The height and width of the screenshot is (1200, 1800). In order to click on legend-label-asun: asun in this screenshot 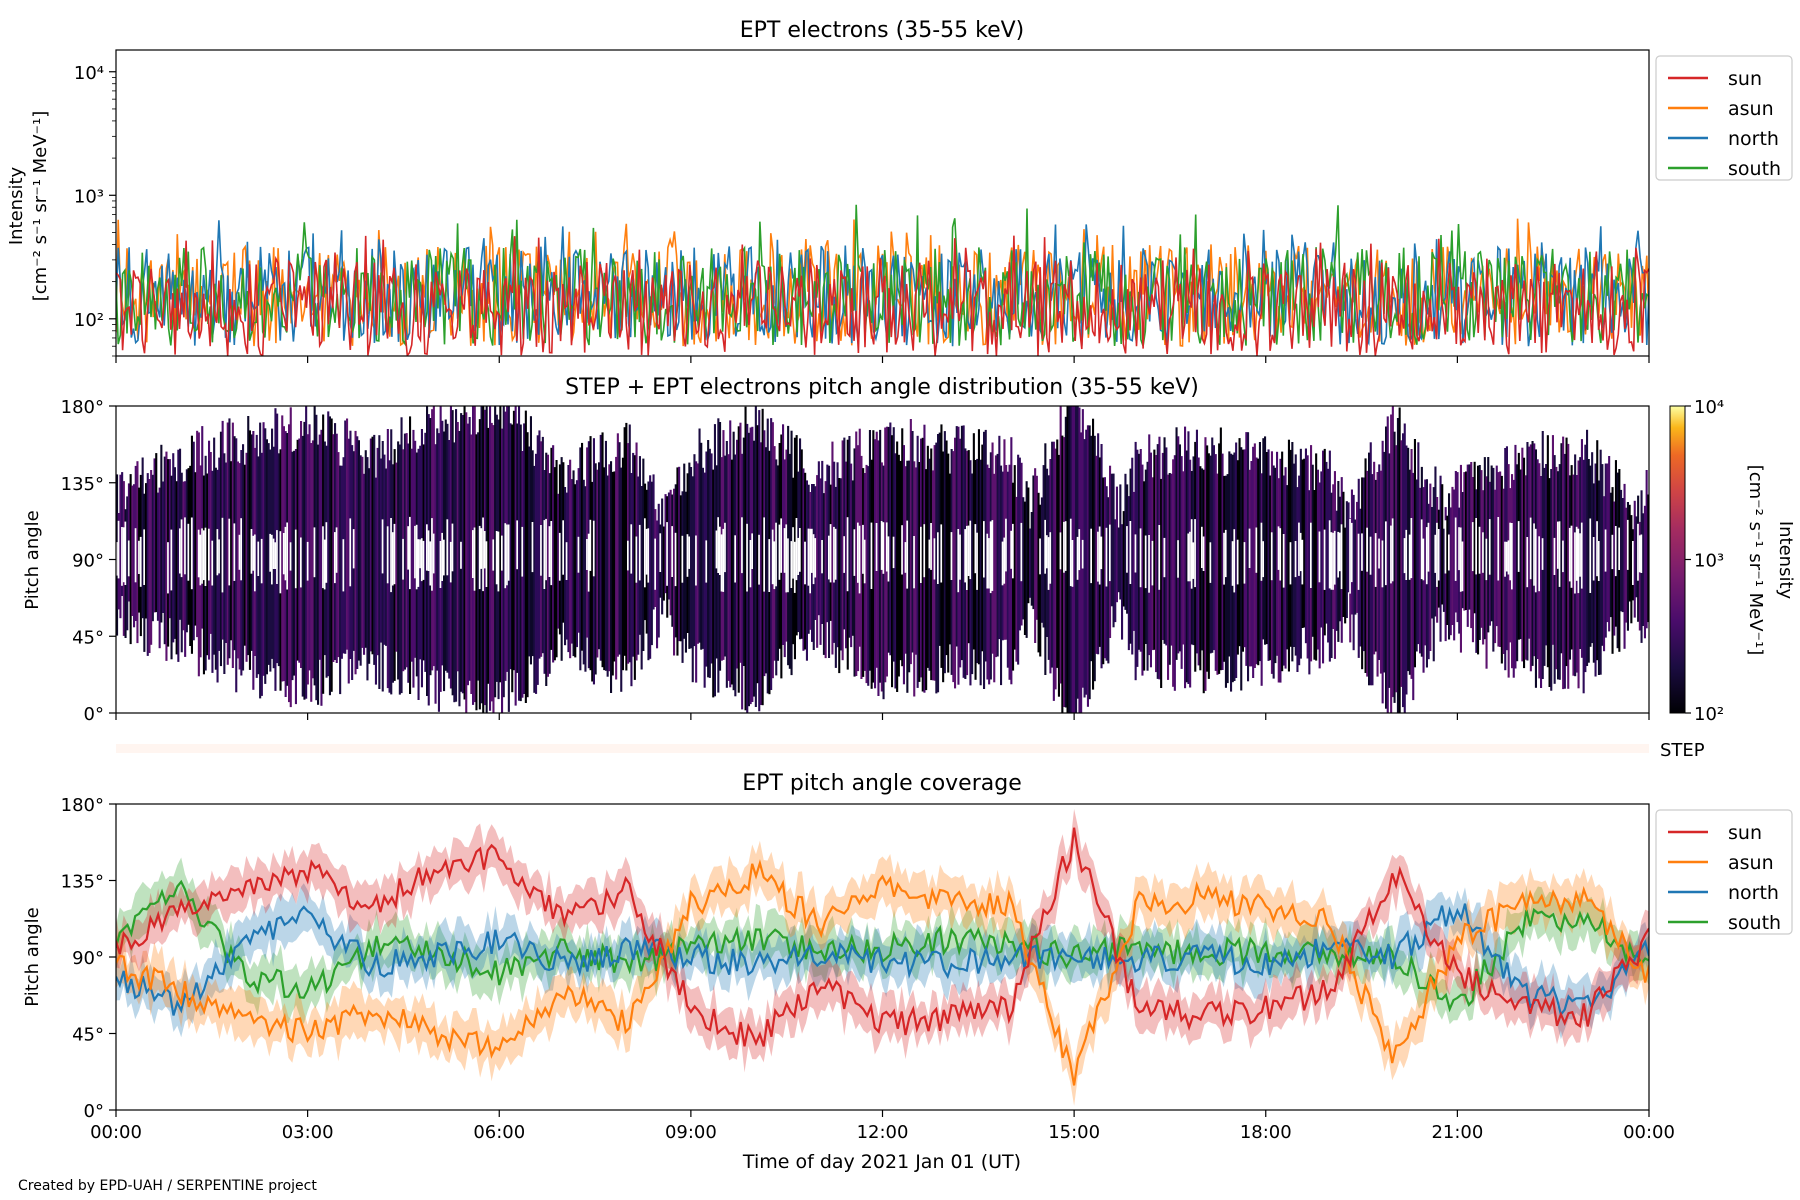, I will do `click(1751, 863)`.